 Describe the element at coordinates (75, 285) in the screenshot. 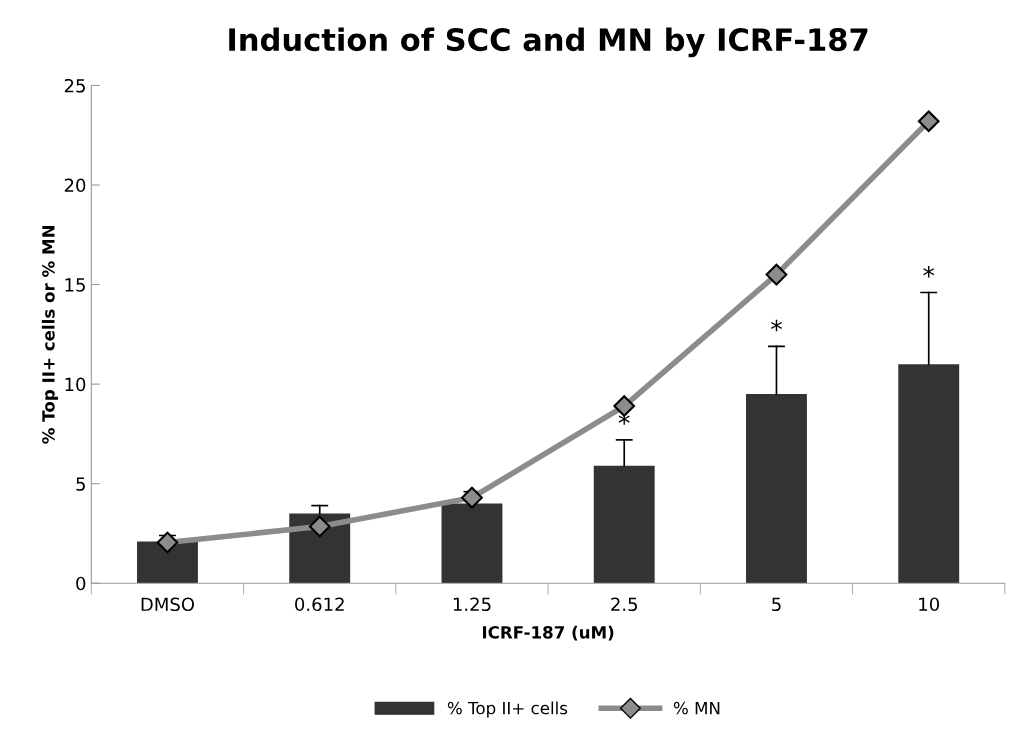

I see `y-tick-label: 15` at that location.